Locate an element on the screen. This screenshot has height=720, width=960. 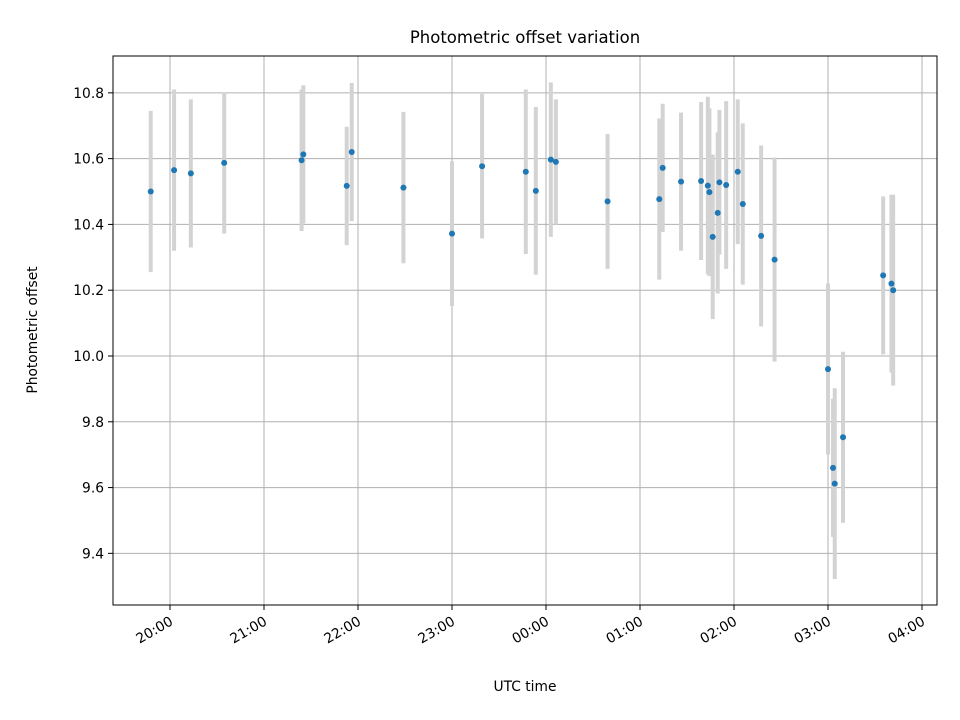
x-tick-label: 04:00 is located at coordinates (907, 631).